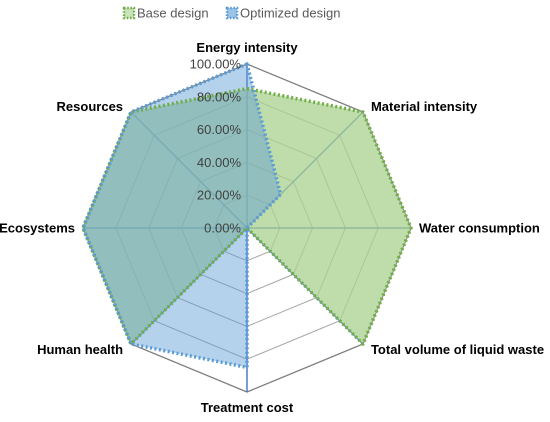 The height and width of the screenshot is (422, 550). I want to click on axis-label: Resources, so click(90, 106).